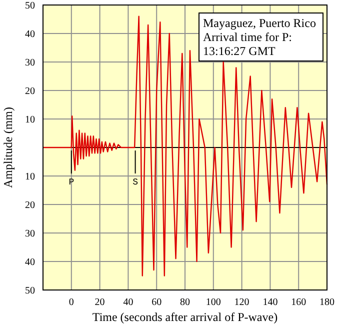 The height and width of the screenshot is (329, 338). I want to click on annotation: 13:16:27 GMT, so click(239, 51).